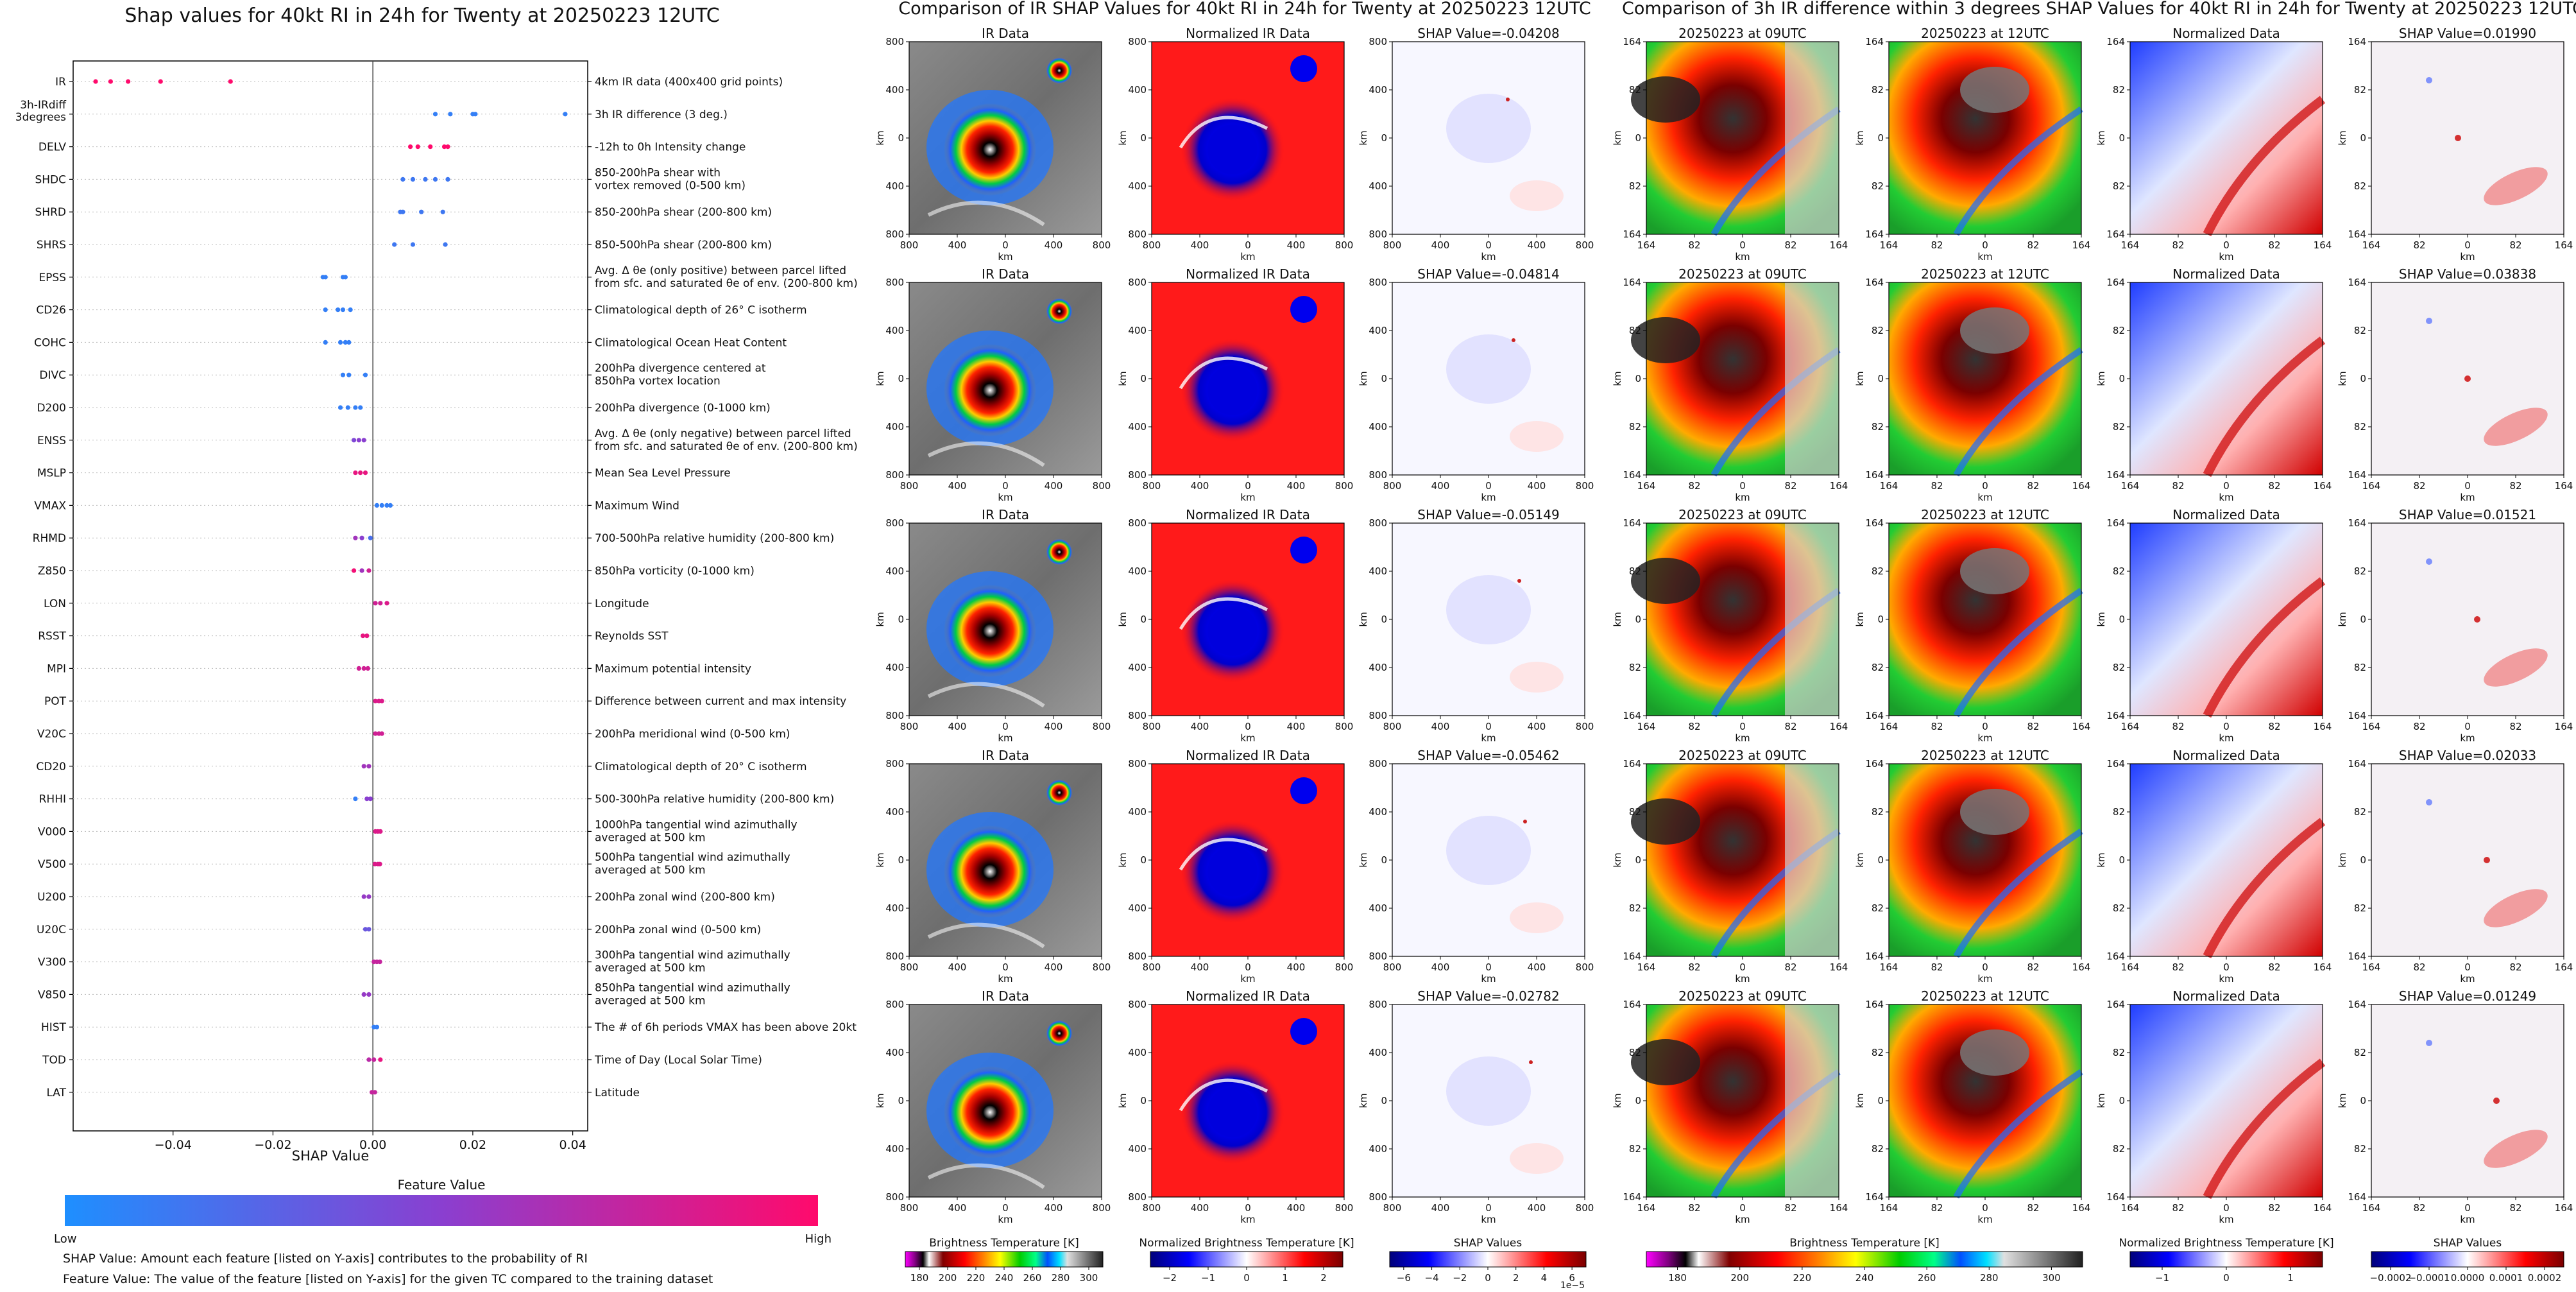 Image resolution: width=2576 pixels, height=1292 pixels. What do you see at coordinates (50, 505) in the screenshot?
I see `feature-label: VMAX` at bounding box center [50, 505].